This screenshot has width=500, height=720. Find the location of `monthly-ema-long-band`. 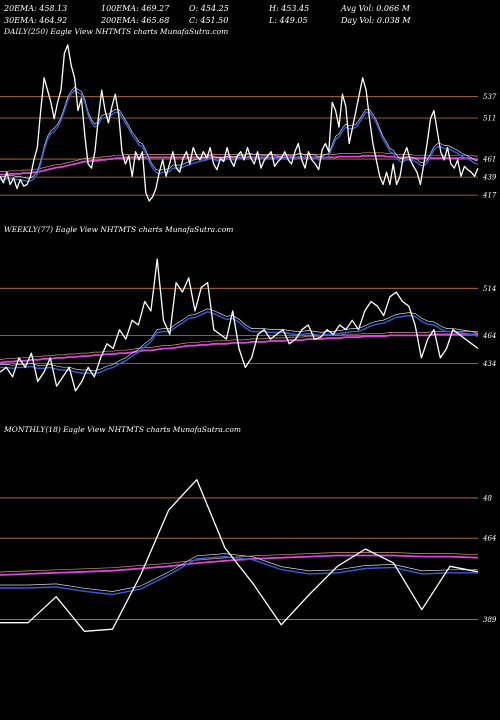

monthly-ema-long-band is located at coordinates (239, 562).